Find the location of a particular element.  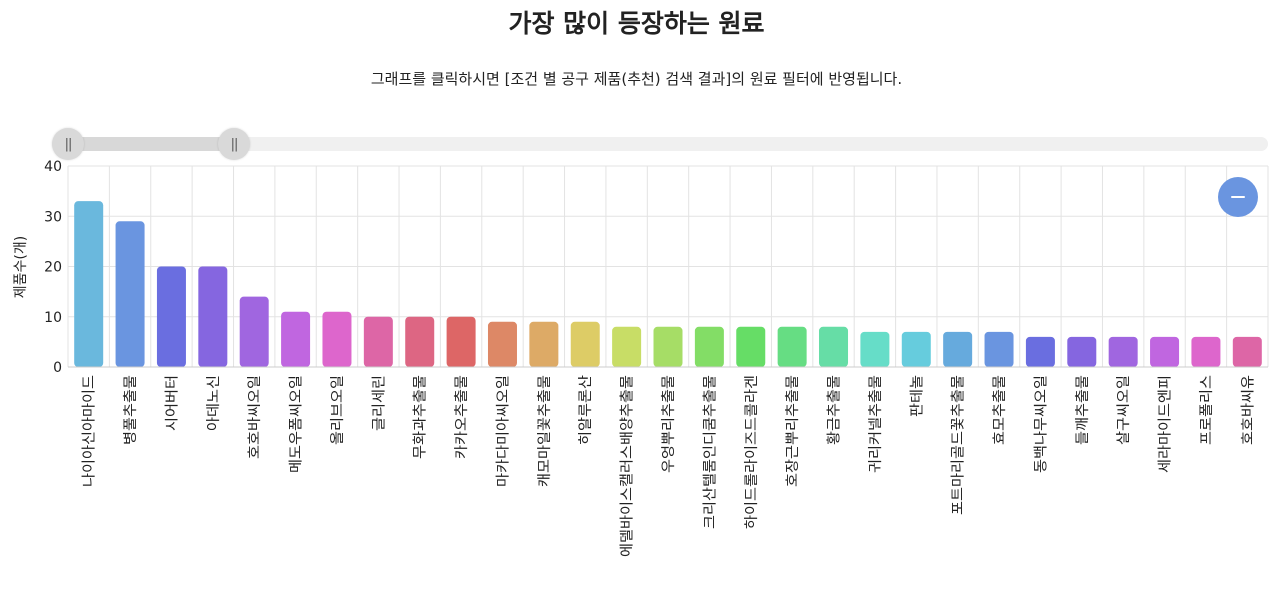

y-tick-label: 30 is located at coordinates (53, 217).